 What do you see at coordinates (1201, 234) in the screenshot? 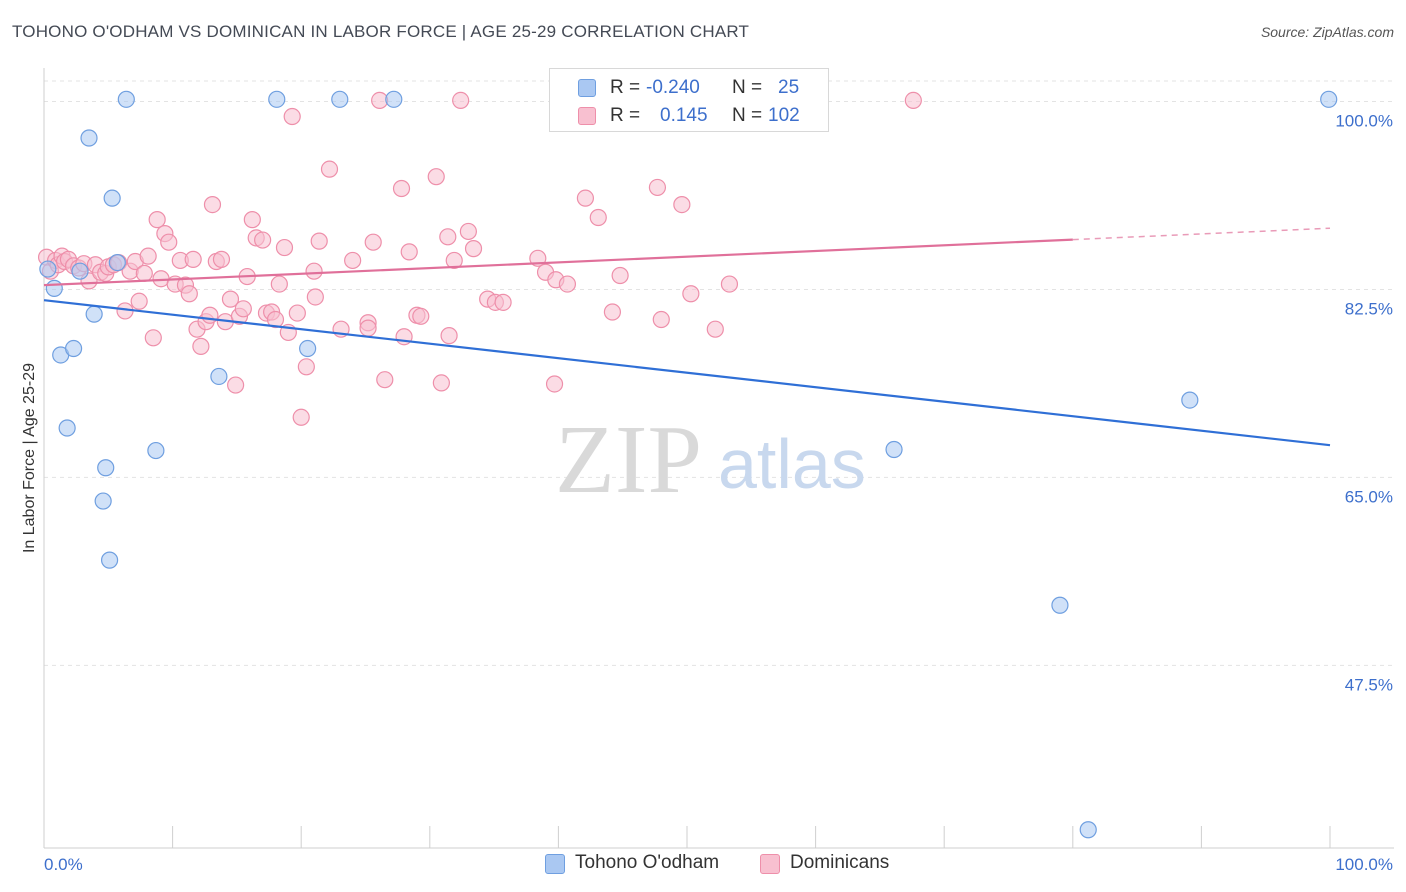
I see `trend-line-dashed` at bounding box center [1201, 234].